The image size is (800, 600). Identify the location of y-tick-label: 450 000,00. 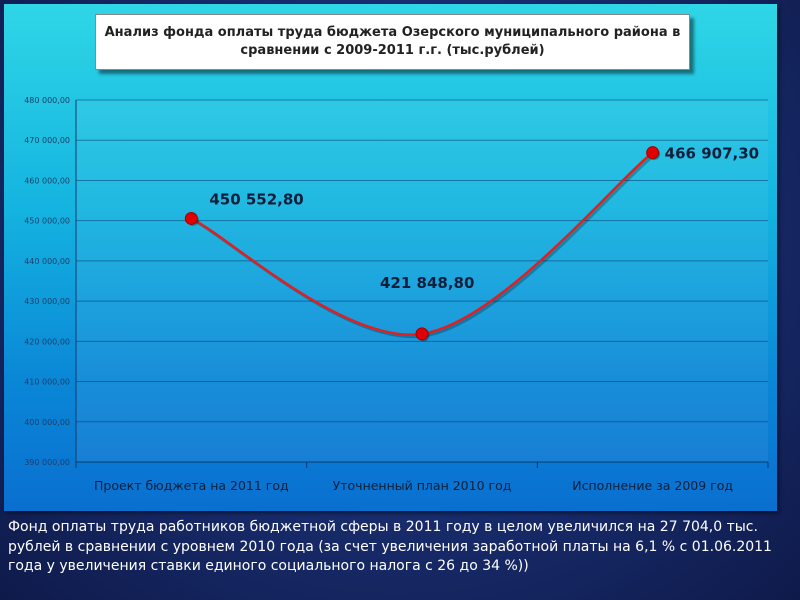
(47, 221).